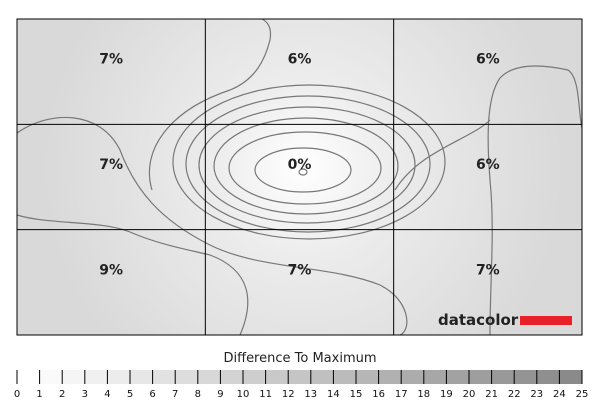 This screenshot has width=600, height=408. What do you see at coordinates (265, 394) in the screenshot?
I see `legend-tick-label: 11` at bounding box center [265, 394].